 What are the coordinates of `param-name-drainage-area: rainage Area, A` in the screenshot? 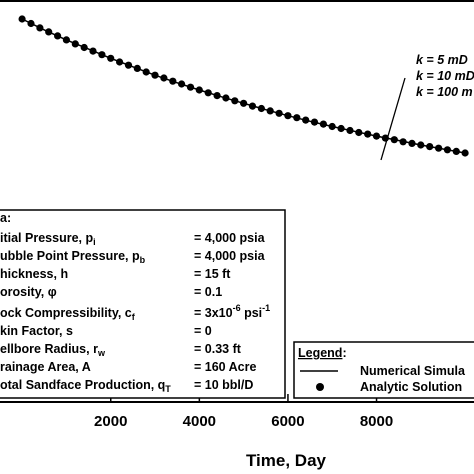 It's located at (45, 367).